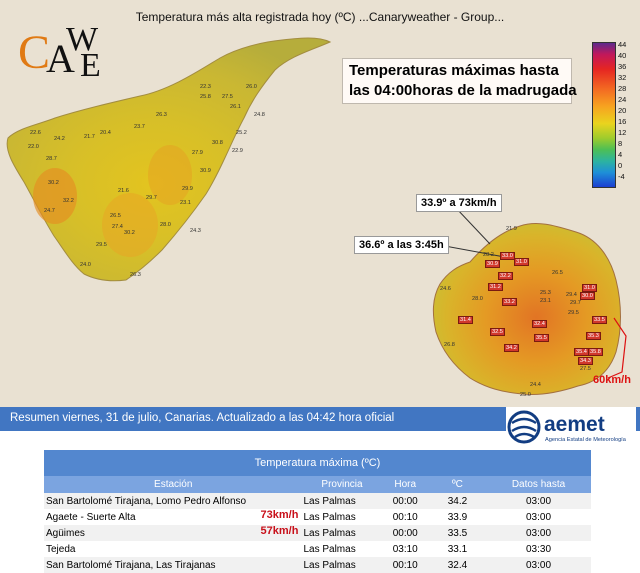 This screenshot has height=573, width=640. I want to click on grancanaria-island, so click(526, 309).